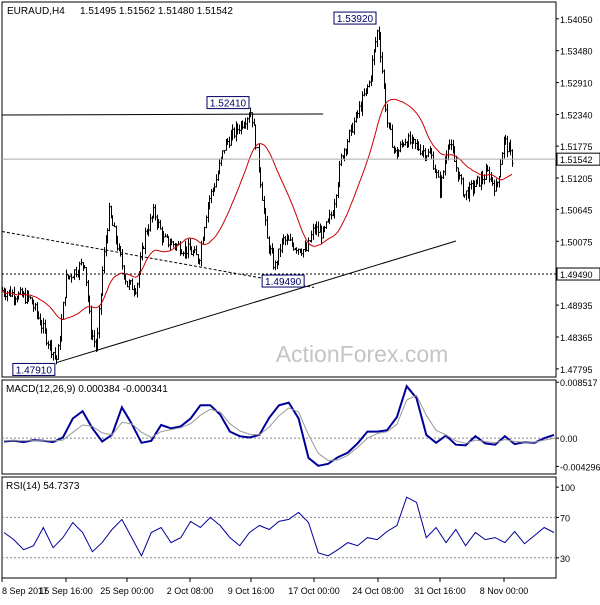 The height and width of the screenshot is (605, 600). I want to click on price-axis-tick-label: 1.53480, so click(576, 52).